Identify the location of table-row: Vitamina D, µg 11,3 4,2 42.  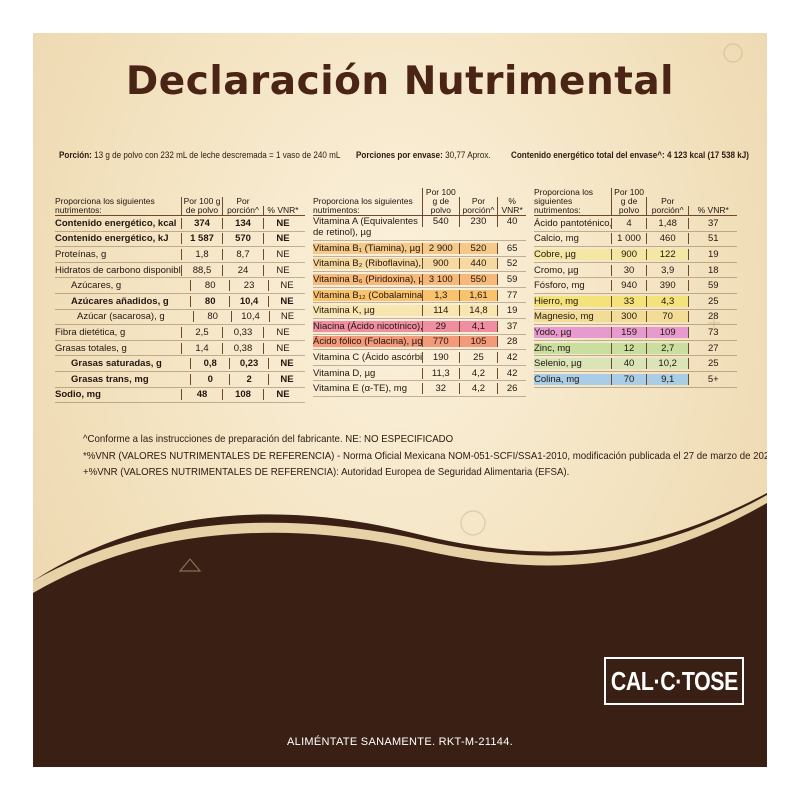
(419, 374).